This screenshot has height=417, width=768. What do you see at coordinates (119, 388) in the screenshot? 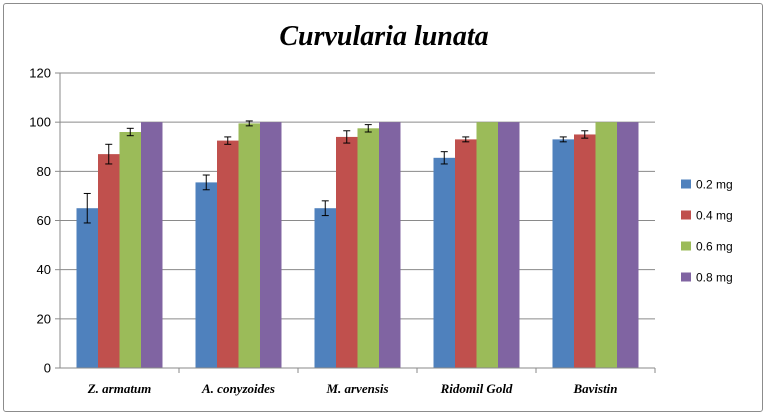
I see `x-tick-label: Z. armatum` at bounding box center [119, 388].